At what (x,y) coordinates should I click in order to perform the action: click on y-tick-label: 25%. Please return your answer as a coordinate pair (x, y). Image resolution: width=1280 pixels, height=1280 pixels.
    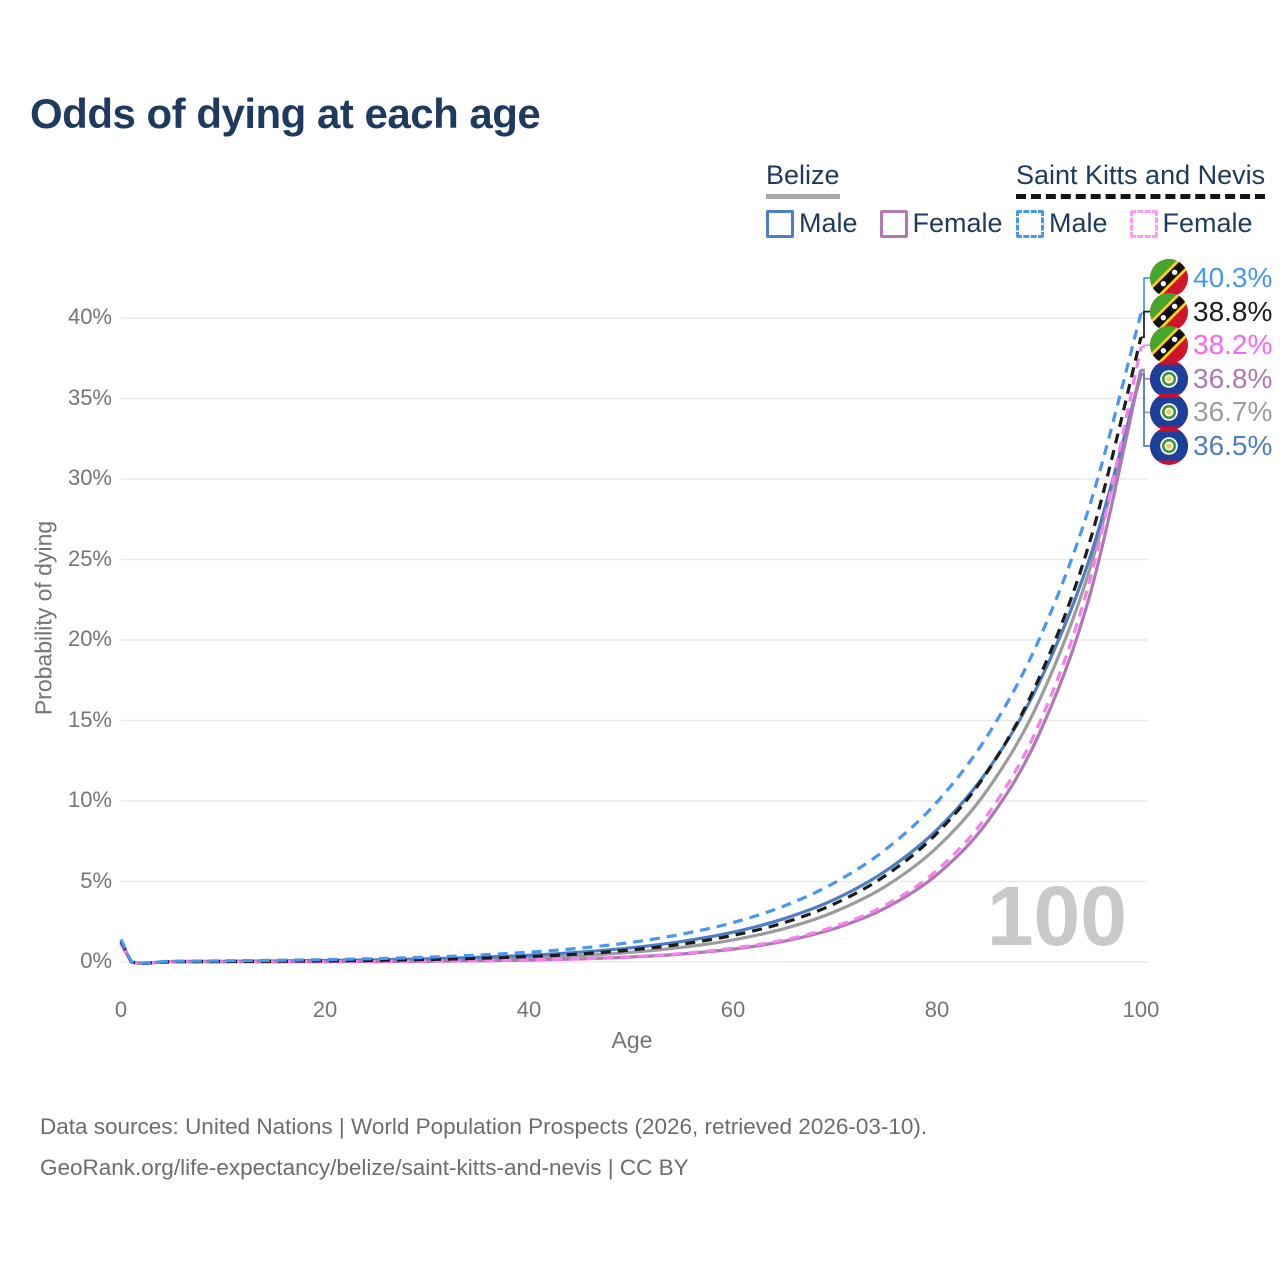
    Looking at the image, I should click on (89, 558).